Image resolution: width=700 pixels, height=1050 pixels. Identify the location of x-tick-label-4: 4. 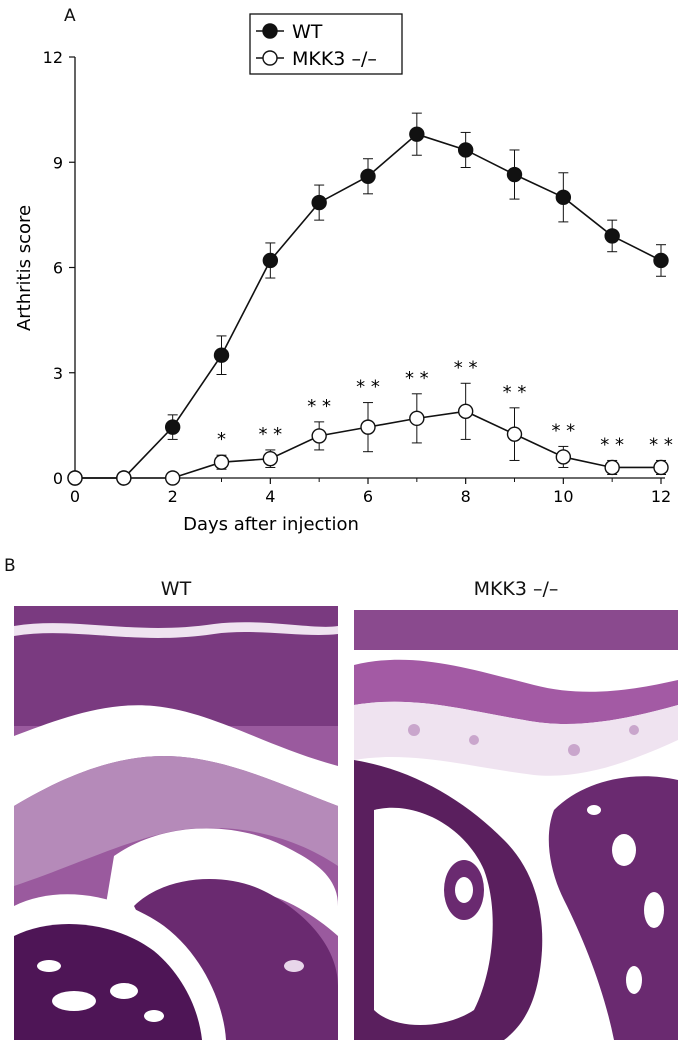
(270, 496).